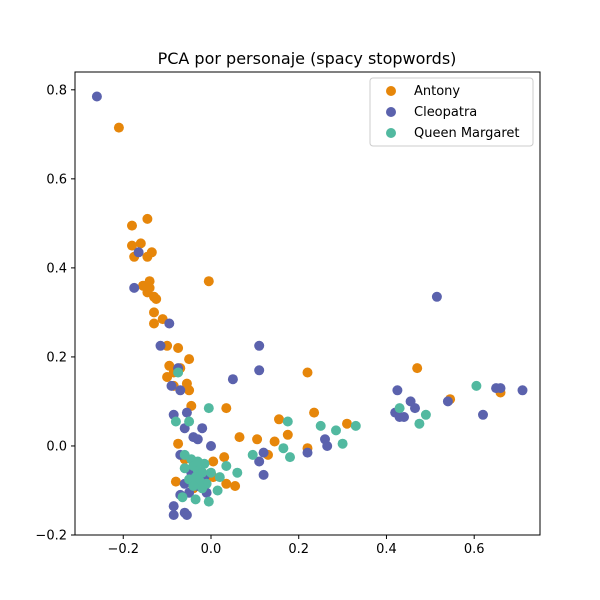 The height and width of the screenshot is (600, 600). I want to click on y-tick-label: 0.4, so click(56, 268).